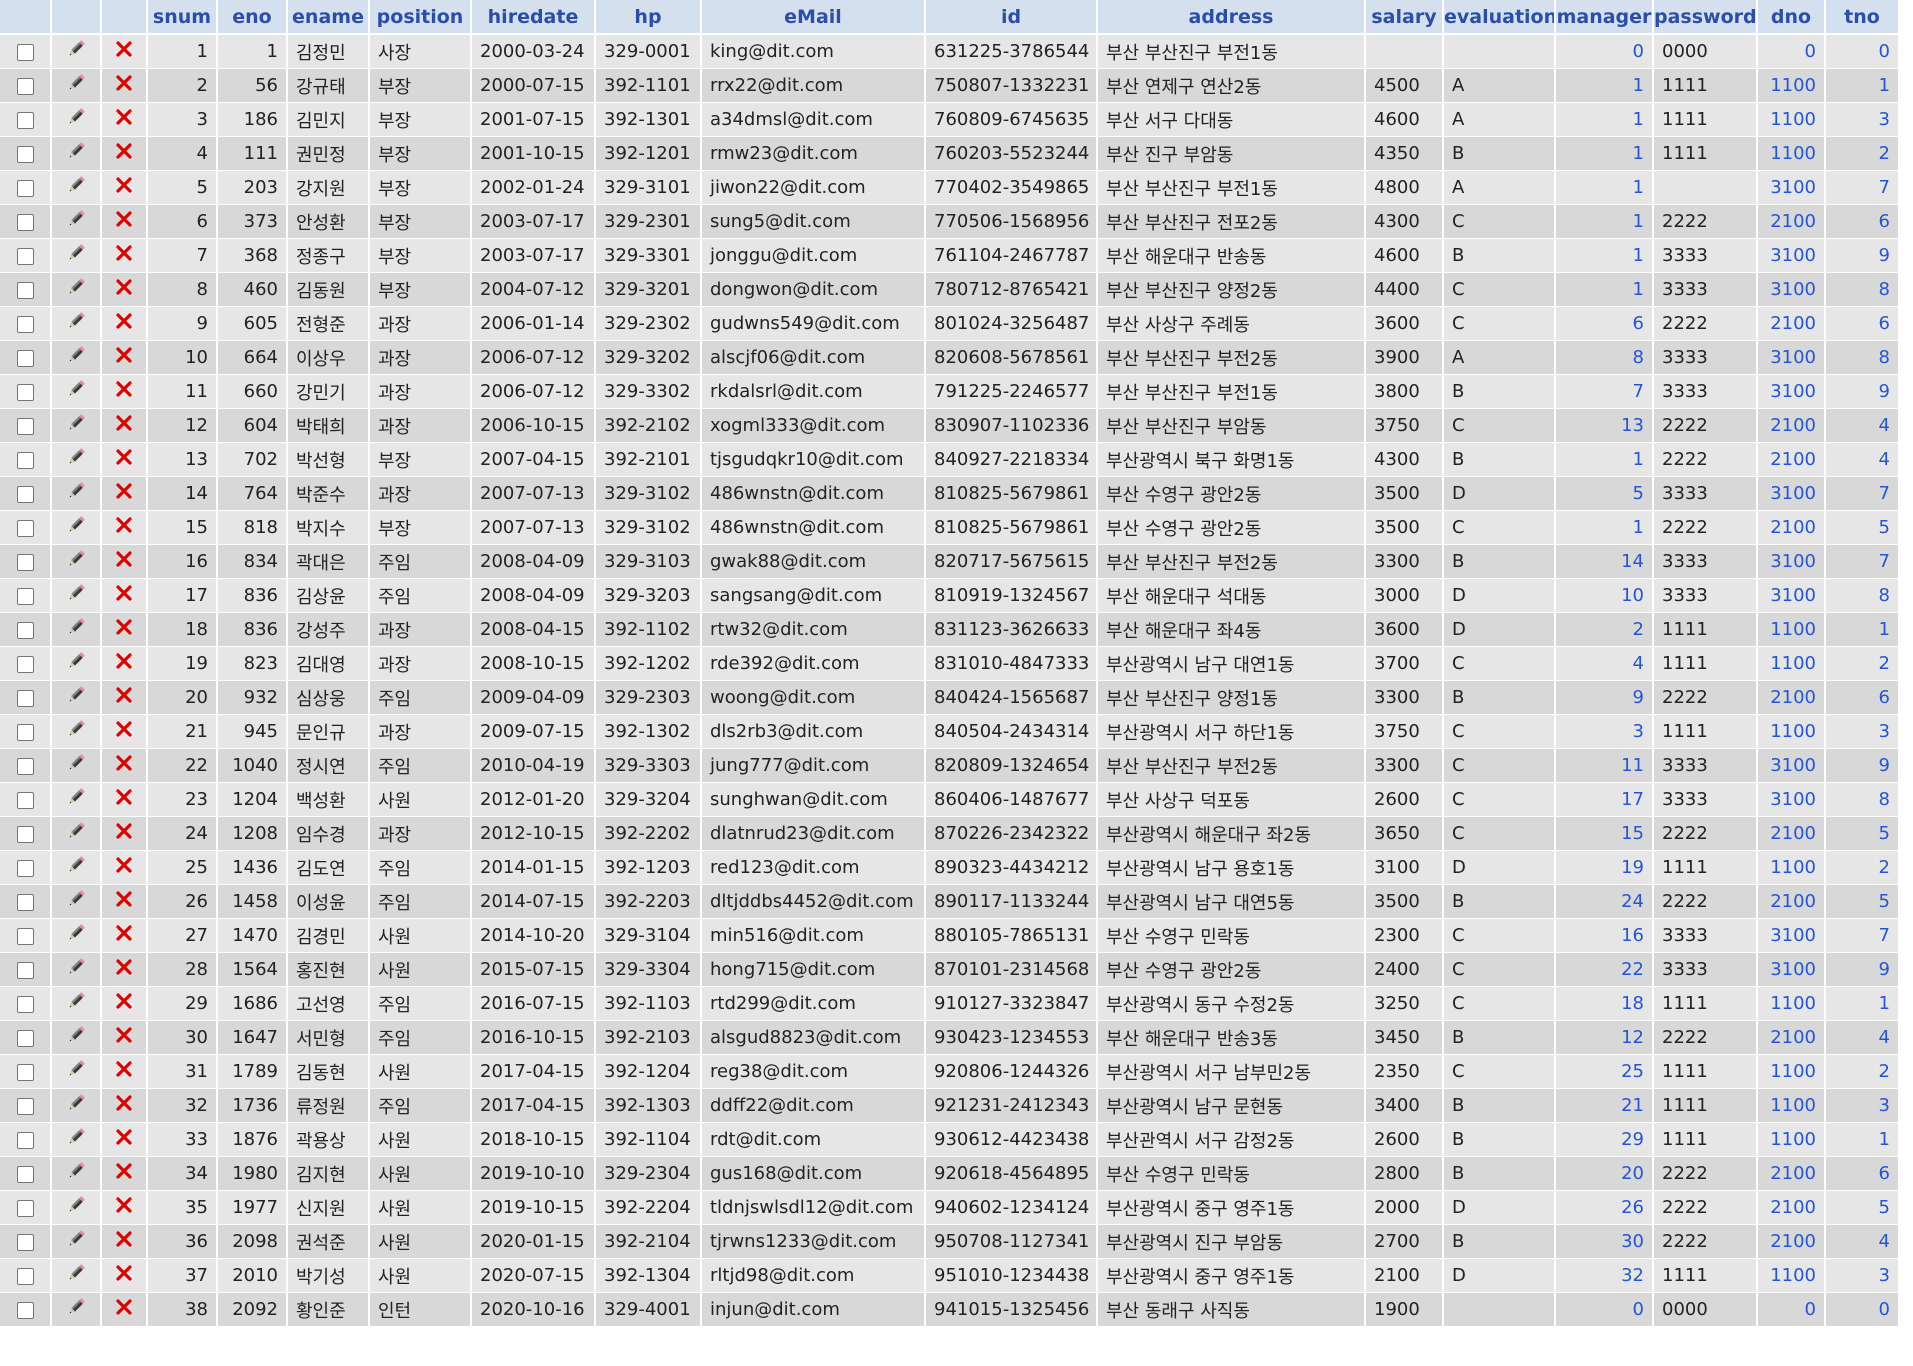 This screenshot has width=1913, height=1366. I want to click on cell-manager: 24, so click(1605, 902).